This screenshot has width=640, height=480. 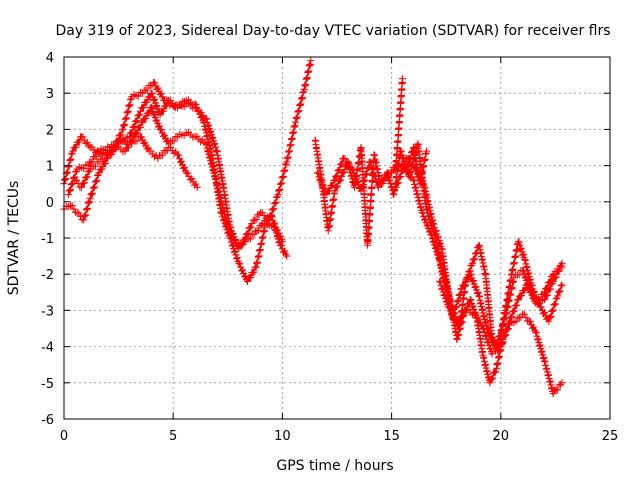 I want to click on y-tick-label: 0, so click(x=50, y=203).